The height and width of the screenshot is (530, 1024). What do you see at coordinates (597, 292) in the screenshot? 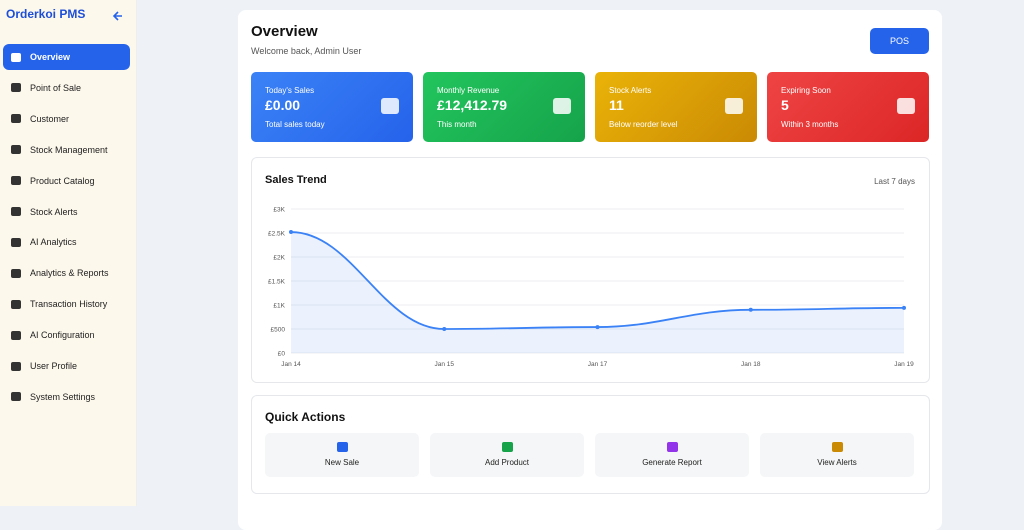
I see `area` at bounding box center [597, 292].